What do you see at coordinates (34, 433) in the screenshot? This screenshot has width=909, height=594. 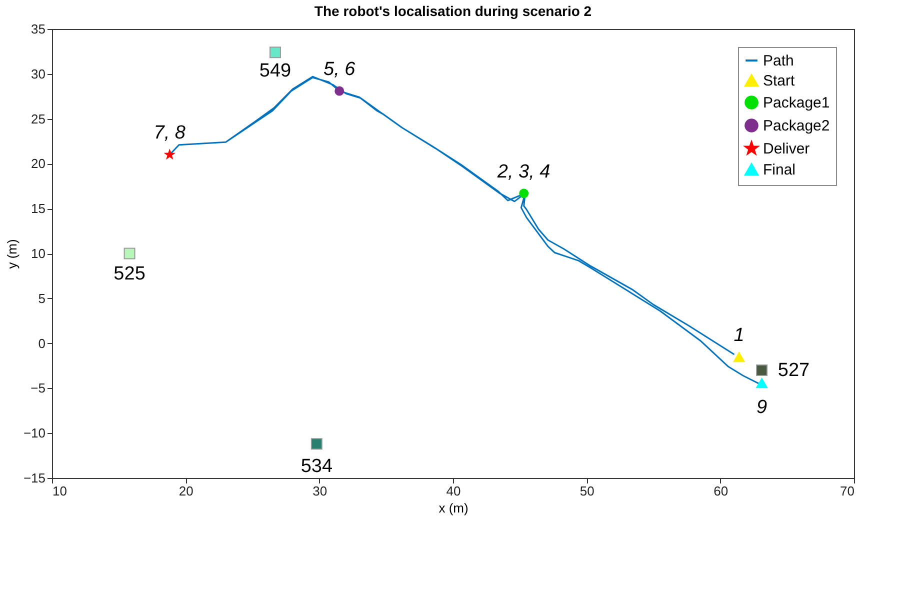 I see `y-tick-label: −10` at bounding box center [34, 433].